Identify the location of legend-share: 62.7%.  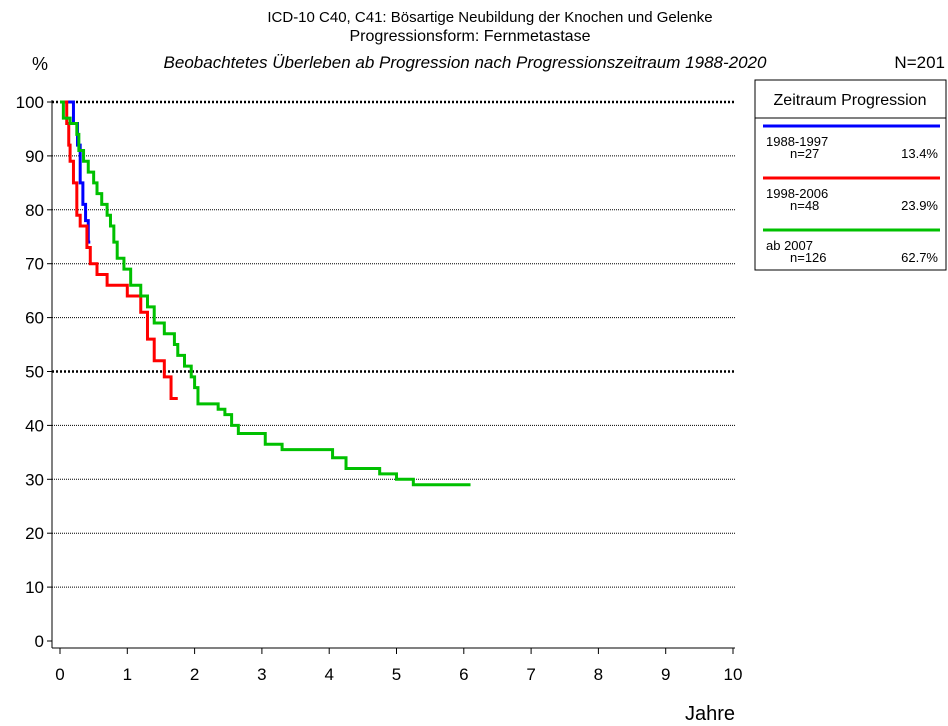
(919, 257).